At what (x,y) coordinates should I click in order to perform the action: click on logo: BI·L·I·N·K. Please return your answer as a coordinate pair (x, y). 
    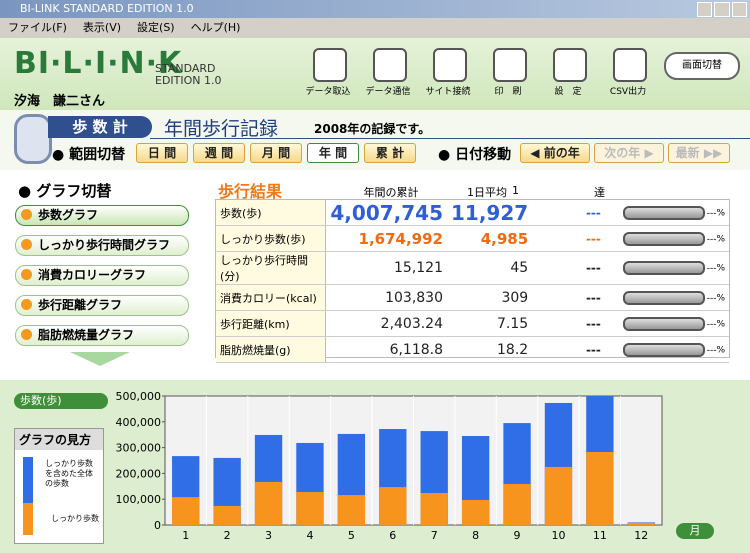
    Looking at the image, I should click on (98, 63).